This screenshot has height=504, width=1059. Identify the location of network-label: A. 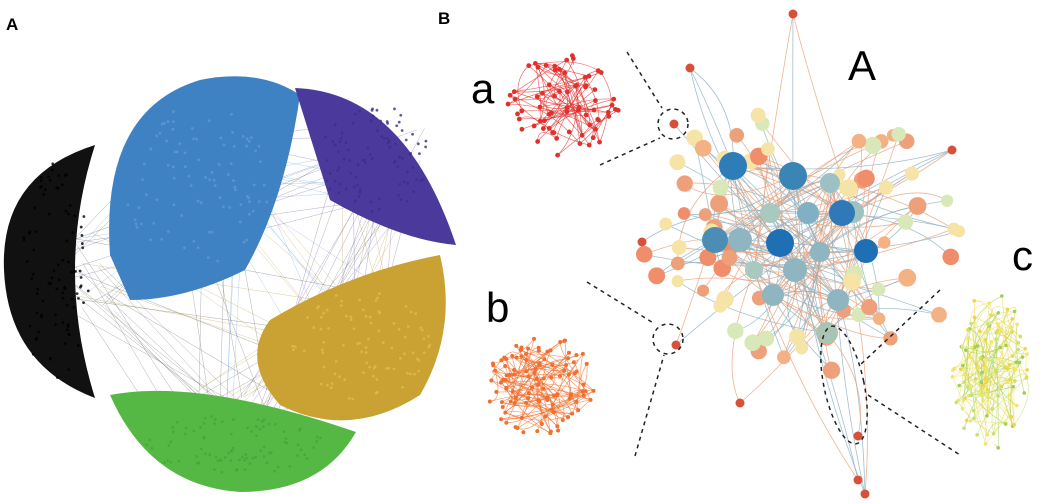
(862, 65).